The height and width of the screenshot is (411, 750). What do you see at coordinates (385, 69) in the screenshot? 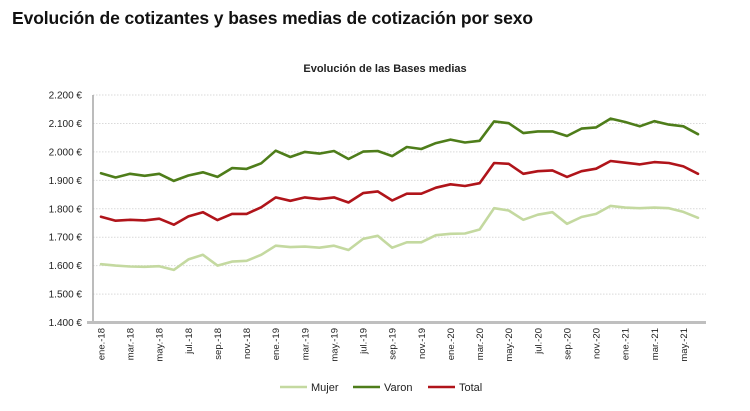
I see `chart-title: Evolución de las Bases medias` at bounding box center [385, 69].